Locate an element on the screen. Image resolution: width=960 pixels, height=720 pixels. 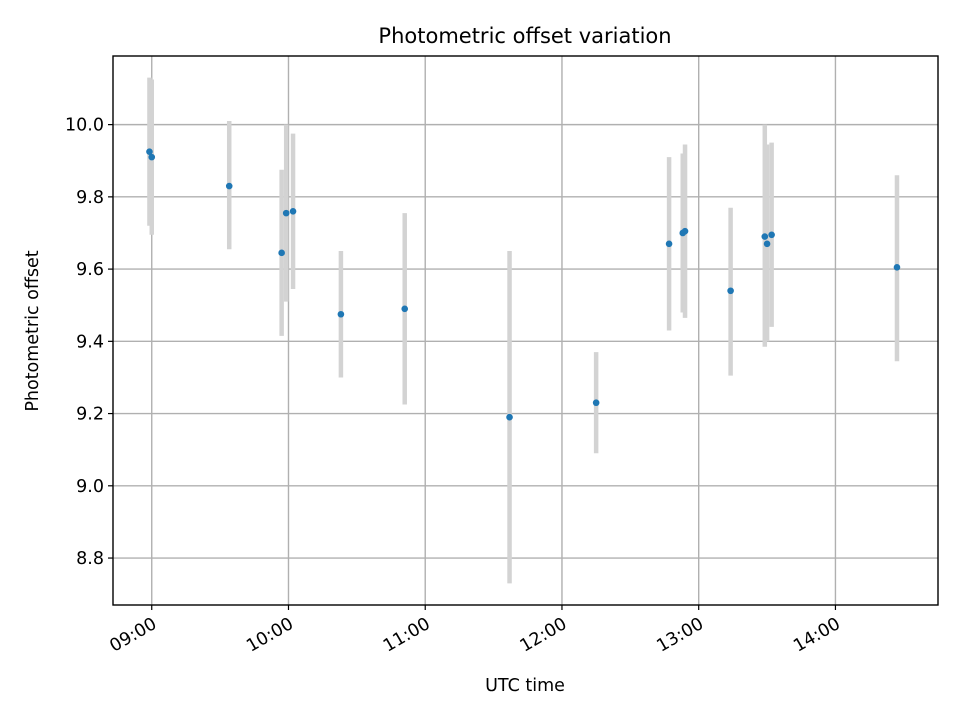
y-tick-label: 10.0 is located at coordinates (84, 126).